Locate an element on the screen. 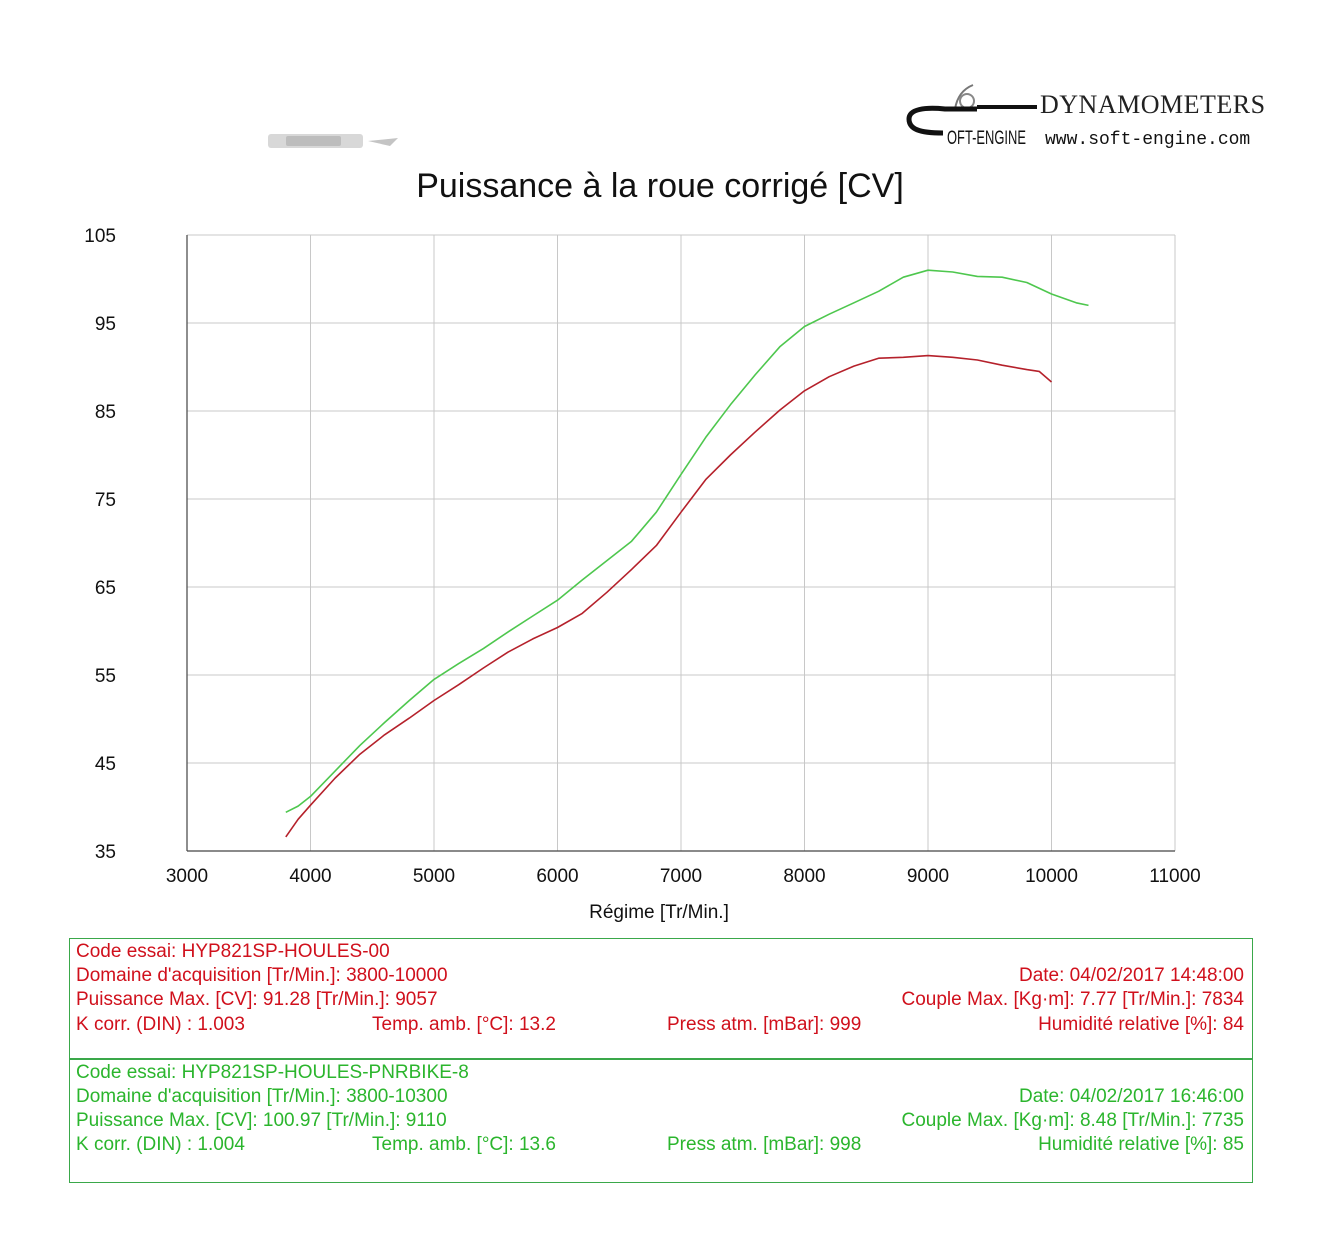 This screenshot has height=1248, width=1343. relative-humidity: Humidité relative [%]: 85 is located at coordinates (1141, 1144).